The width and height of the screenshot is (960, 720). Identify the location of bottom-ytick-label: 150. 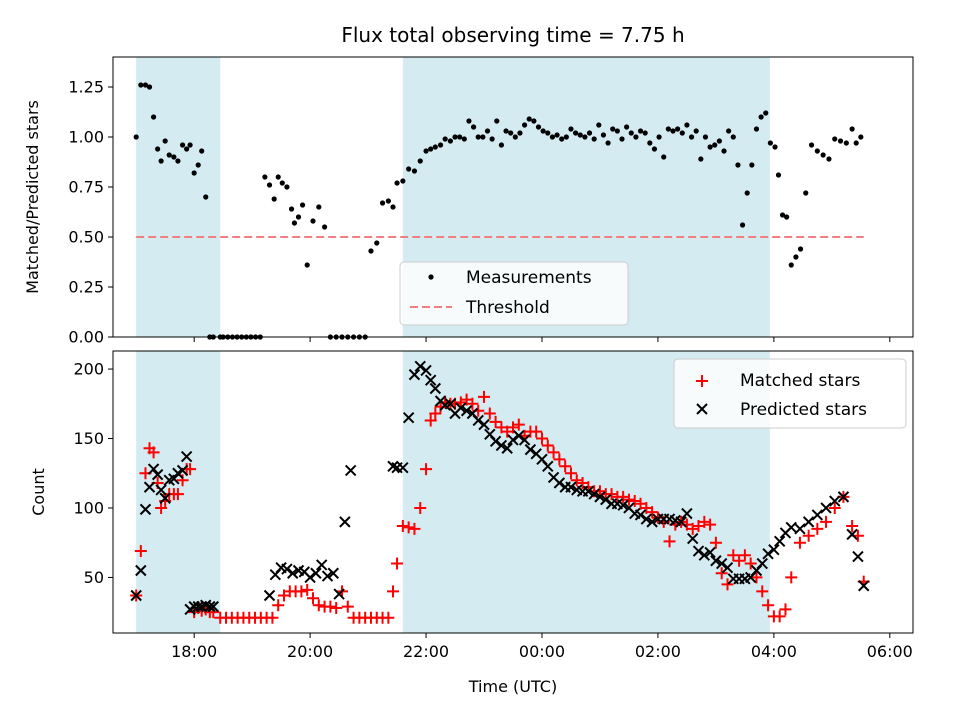
(88, 438).